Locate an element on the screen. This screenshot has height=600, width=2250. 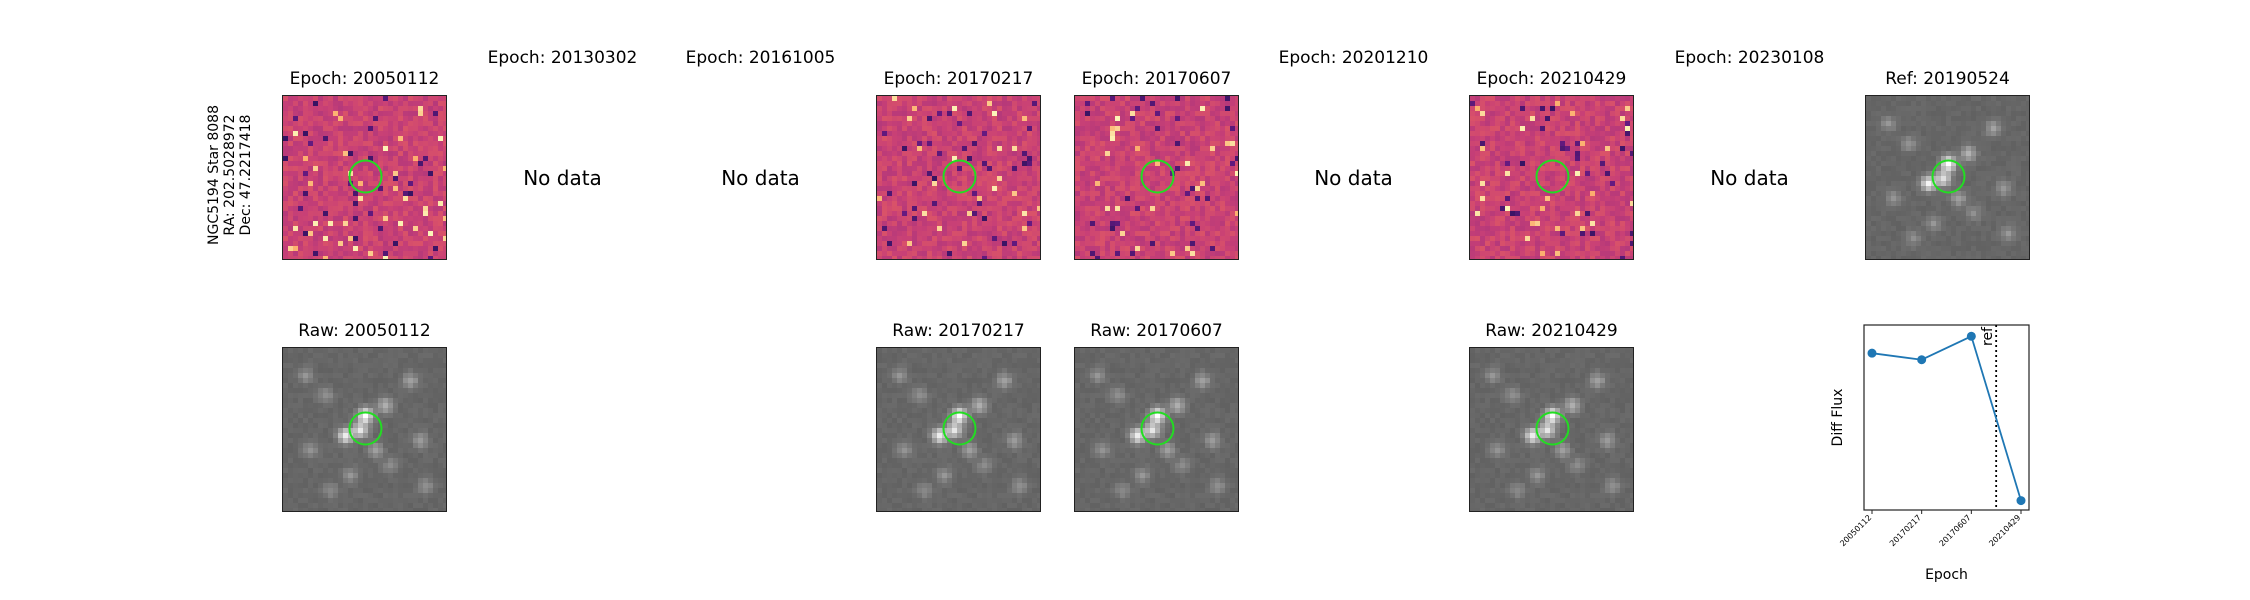
raw-title: Raw: 20170217 is located at coordinates (958, 331).